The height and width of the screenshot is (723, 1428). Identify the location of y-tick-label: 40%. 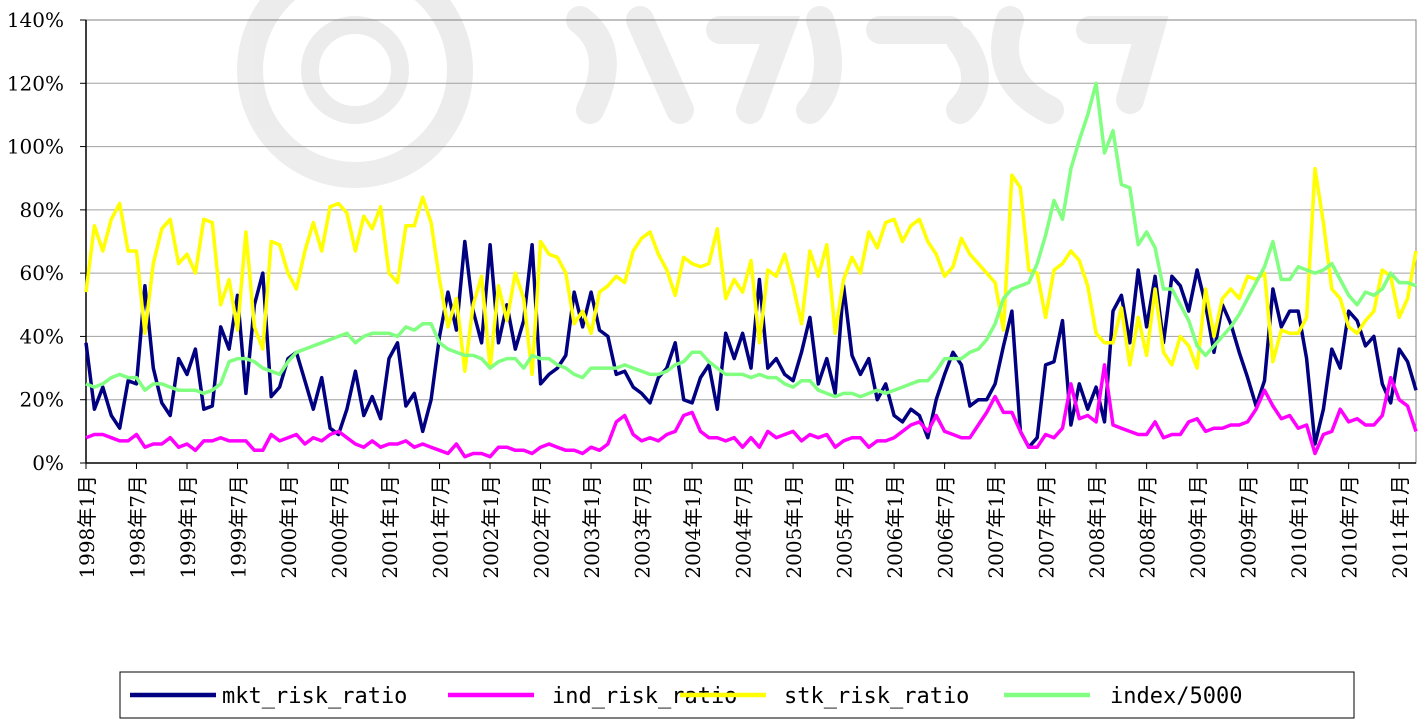
(42, 336).